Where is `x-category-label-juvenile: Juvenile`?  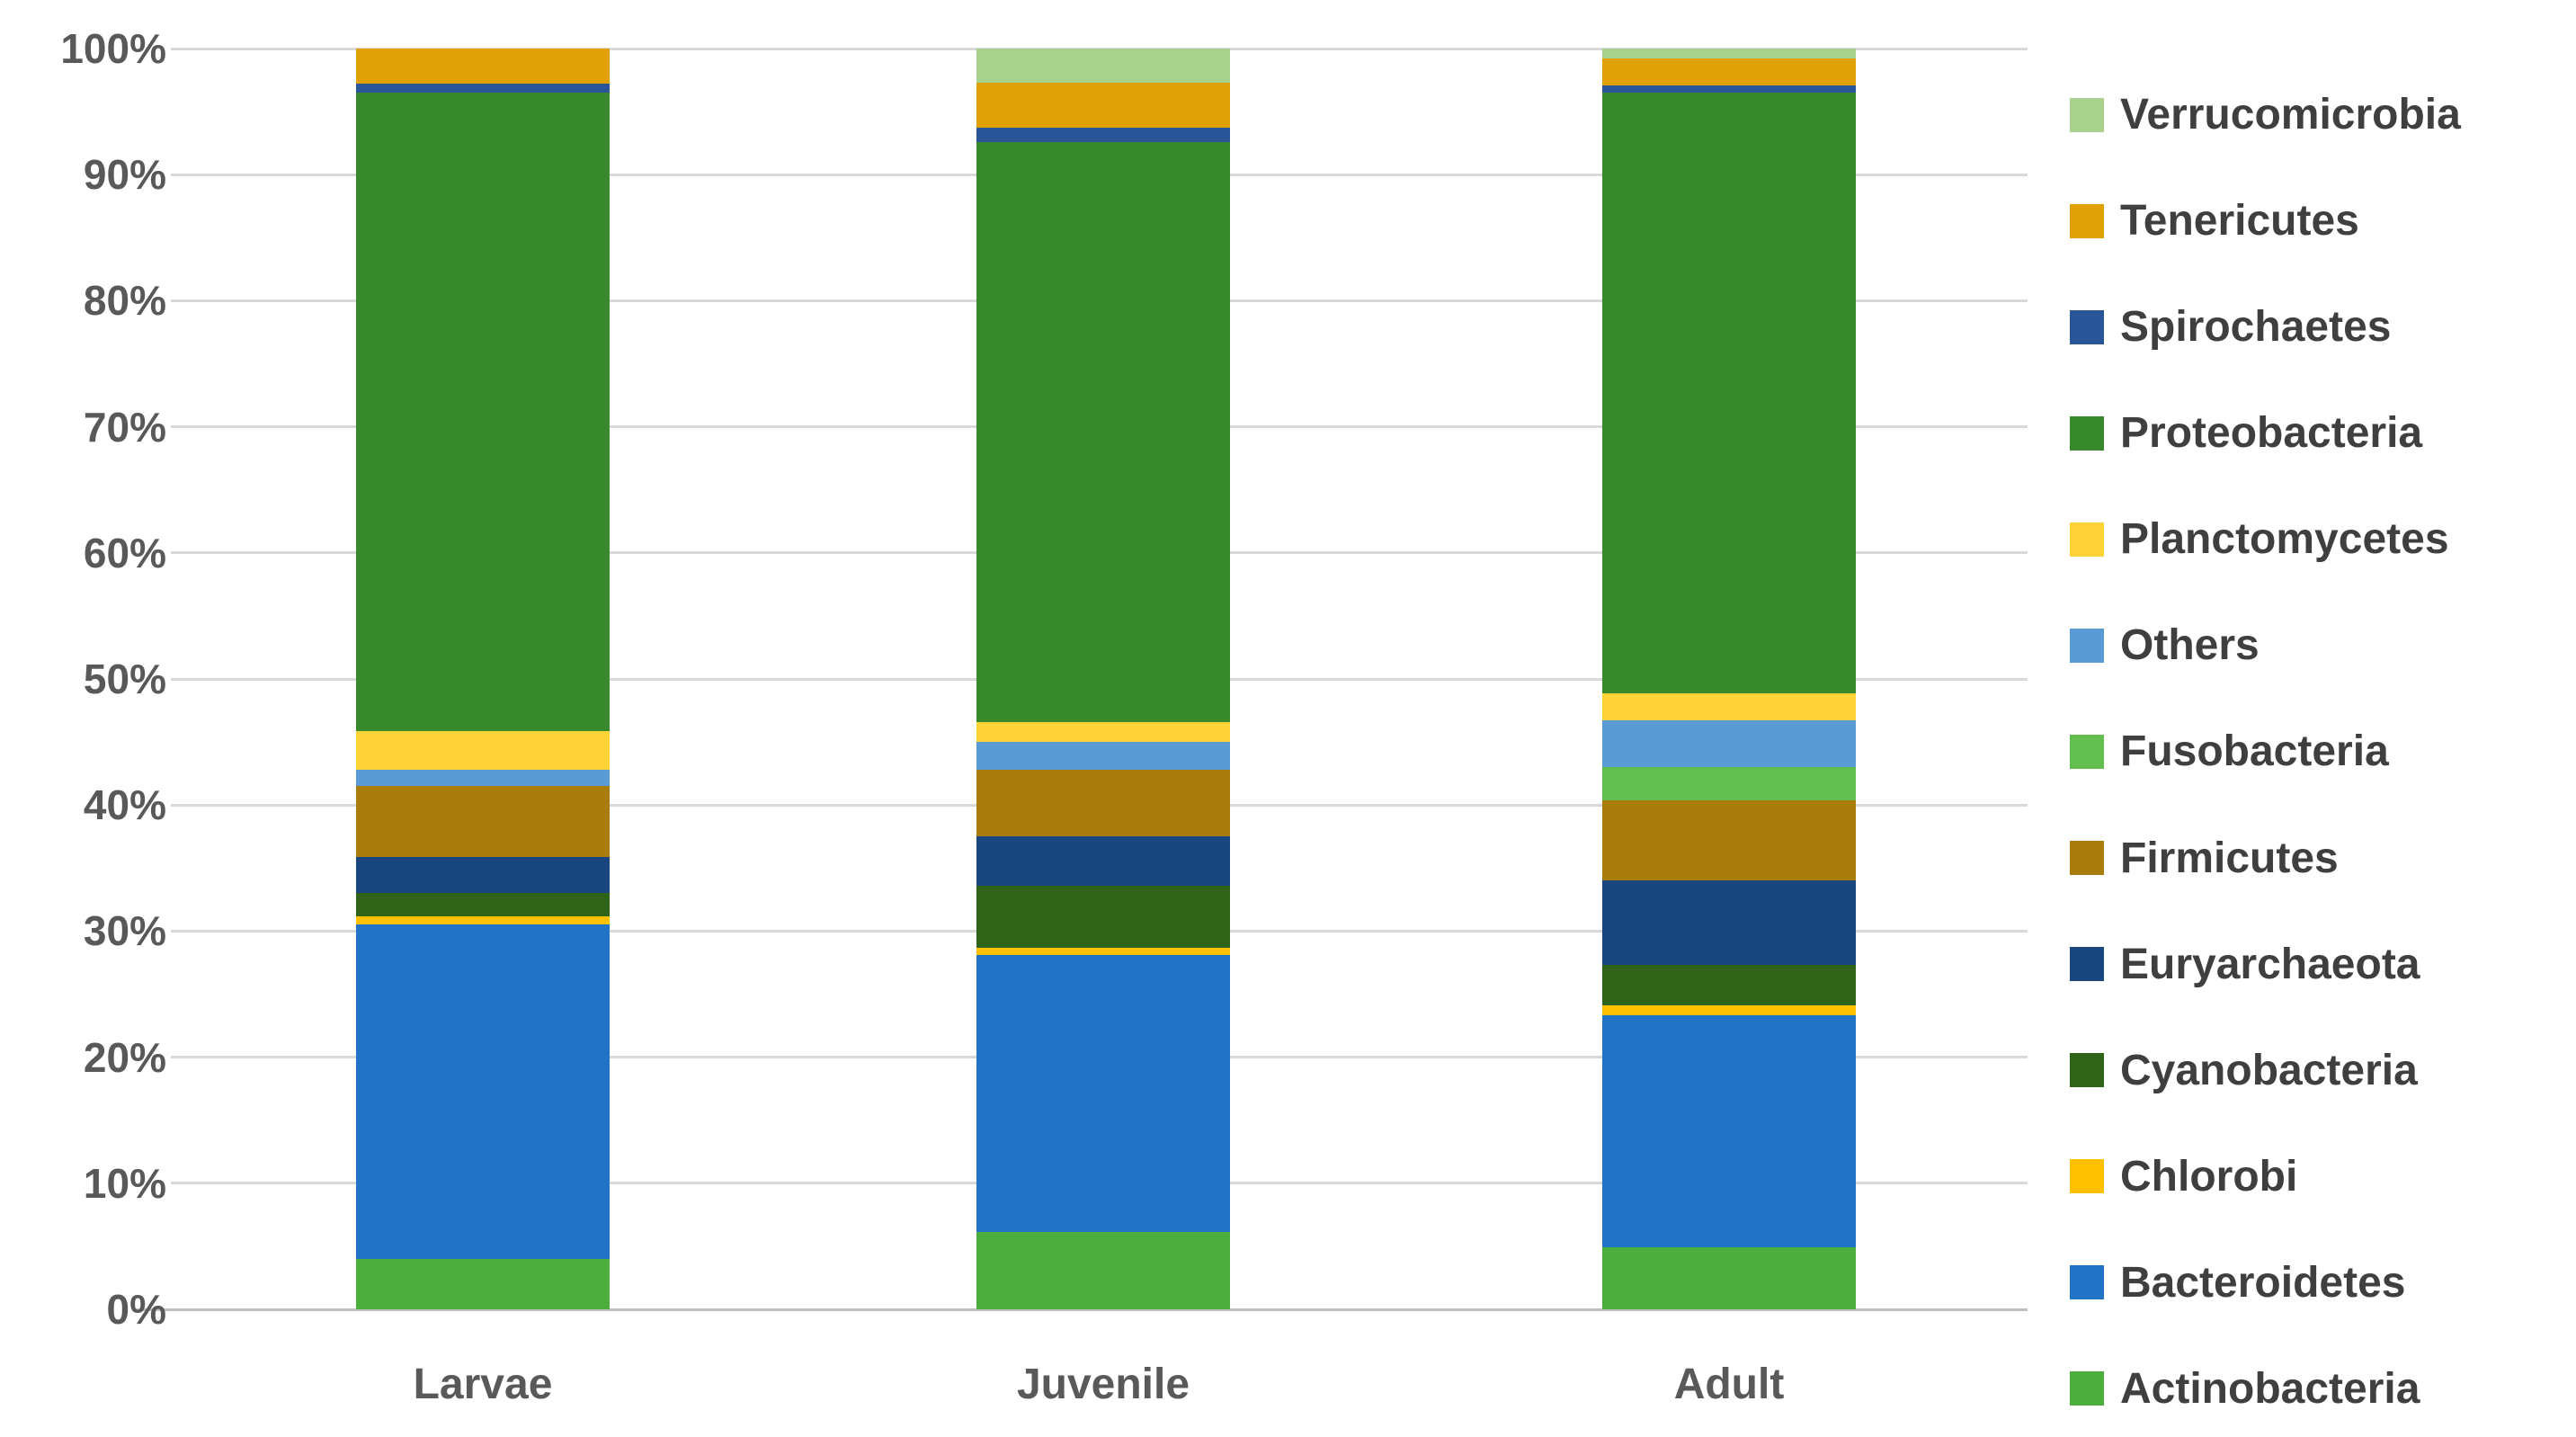
x-category-label-juvenile: Juvenile is located at coordinates (1103, 1384).